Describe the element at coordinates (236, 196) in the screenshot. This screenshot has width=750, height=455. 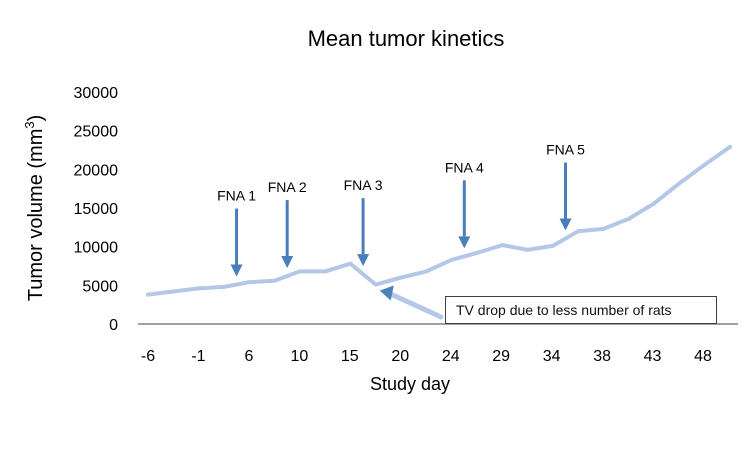
I see `fna-label: FNA 1` at that location.